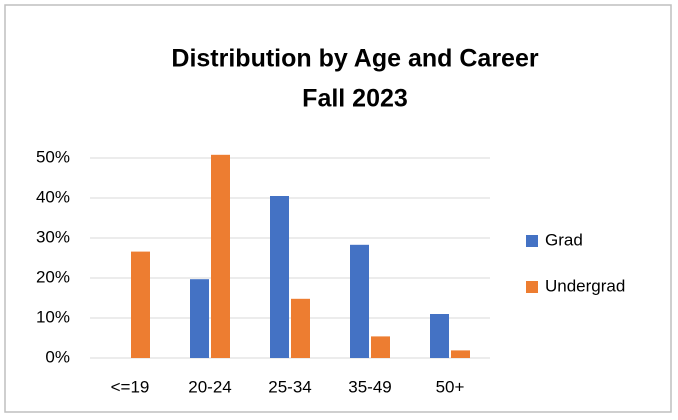  Describe the element at coordinates (585, 285) in the screenshot. I see `legend-label: Undergrad` at that location.